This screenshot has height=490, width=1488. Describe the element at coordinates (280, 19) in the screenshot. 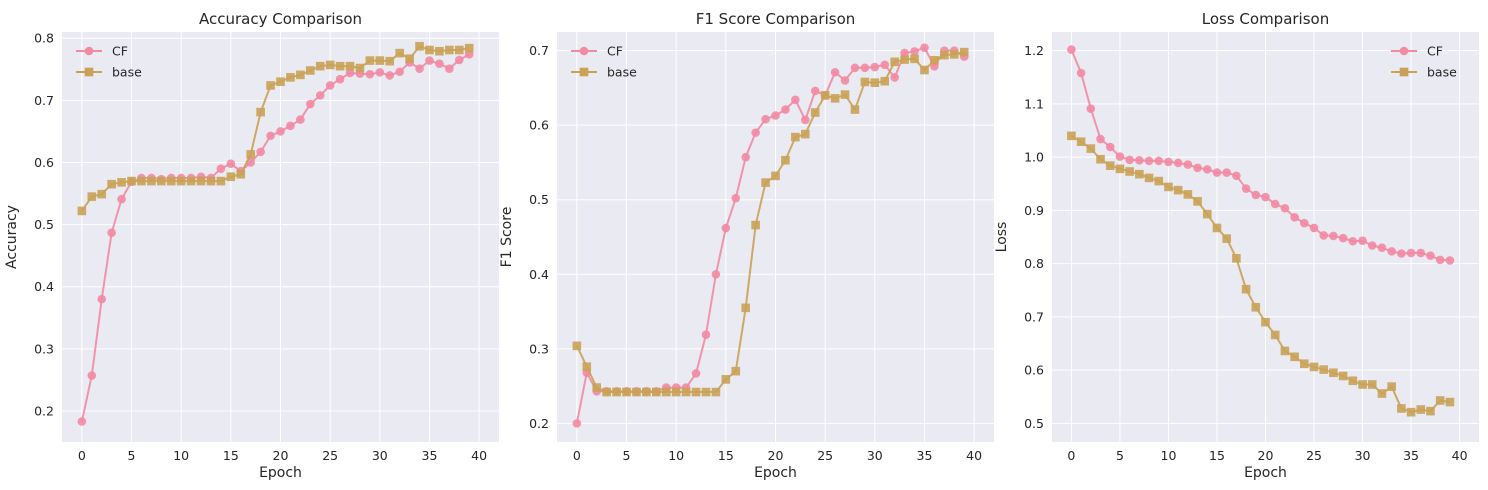

I see `chart-title: Accuracy Comparison` at that location.